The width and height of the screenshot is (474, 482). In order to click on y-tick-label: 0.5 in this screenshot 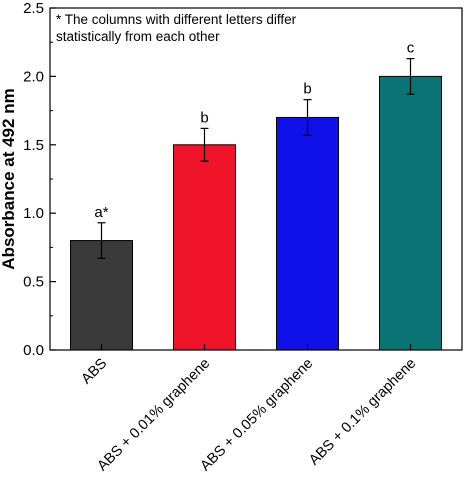, I will do `click(33, 282)`.